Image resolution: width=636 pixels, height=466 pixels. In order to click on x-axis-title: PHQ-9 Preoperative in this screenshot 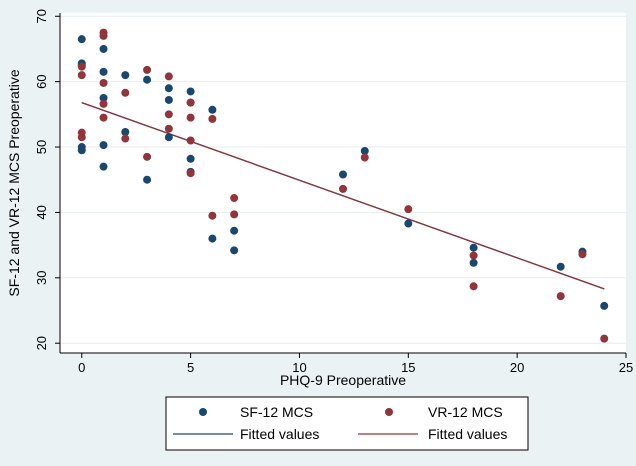, I will do `click(343, 380)`.